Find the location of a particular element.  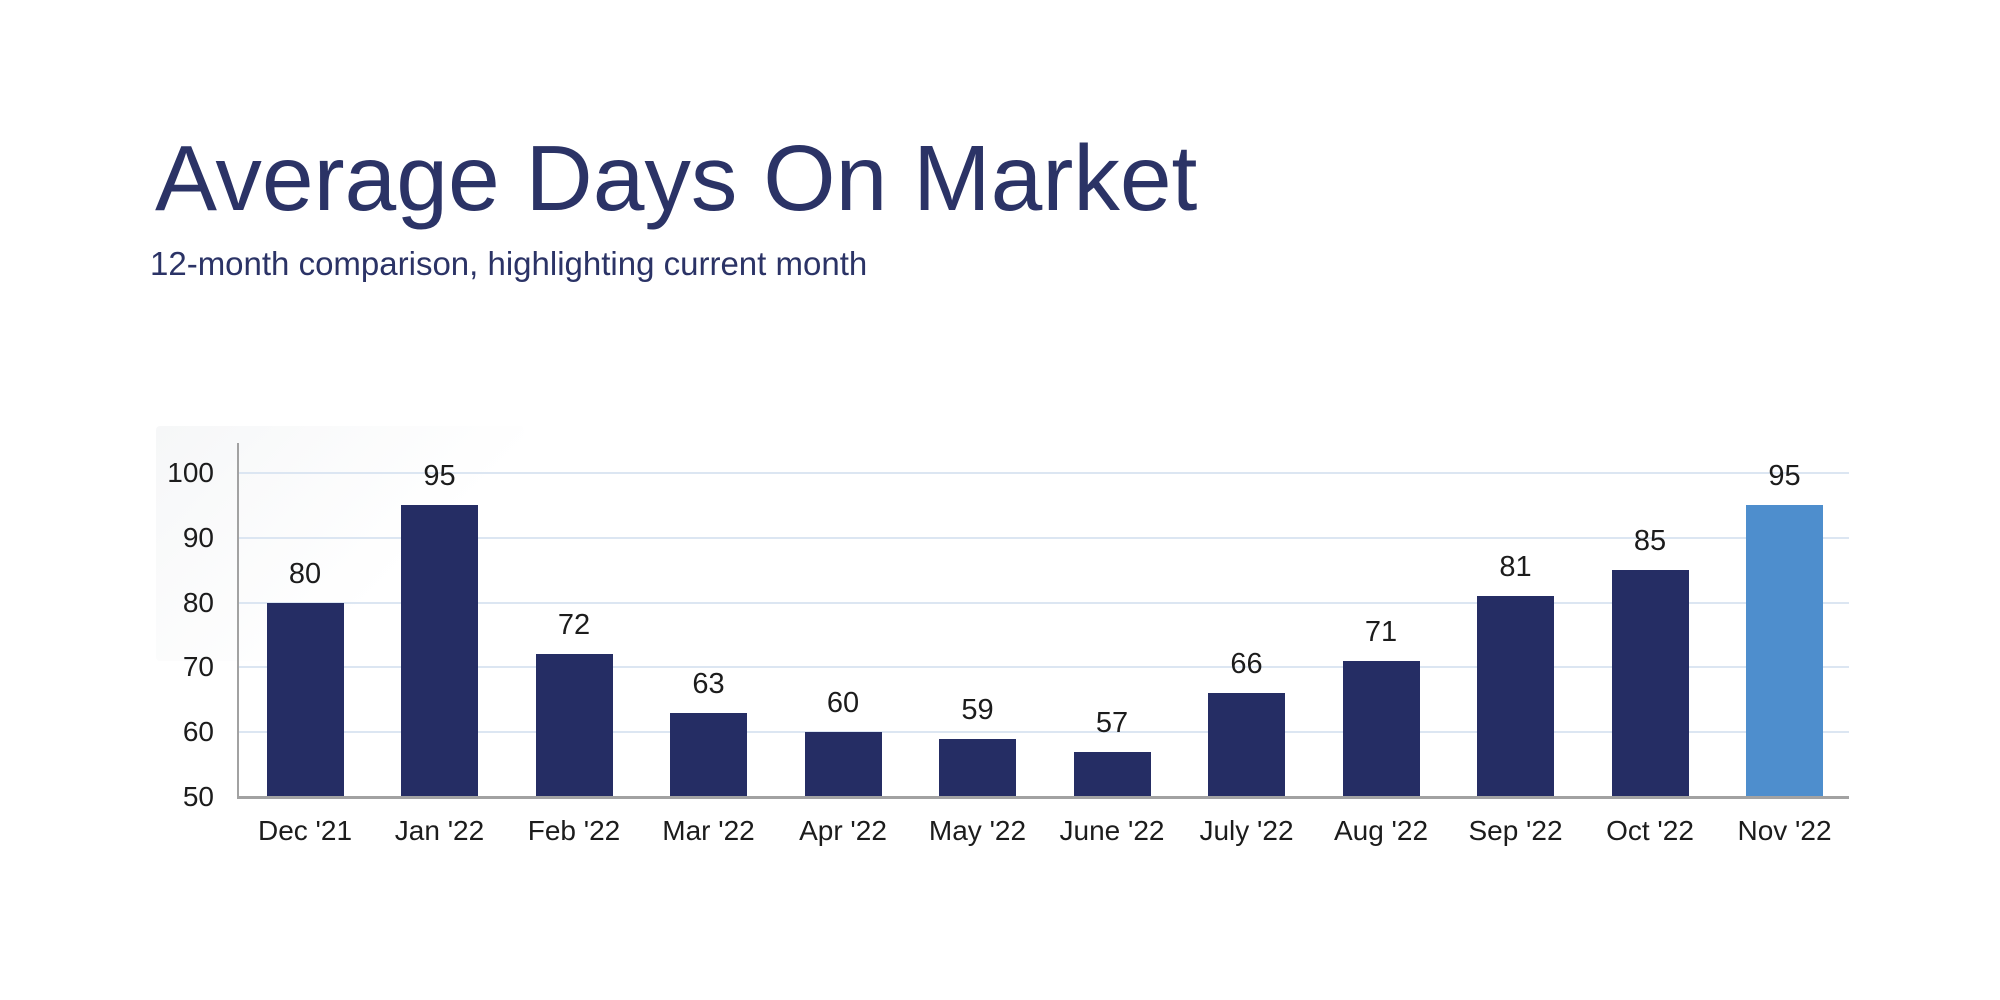

x-tick-label: Sep '22 is located at coordinates (1515, 830).